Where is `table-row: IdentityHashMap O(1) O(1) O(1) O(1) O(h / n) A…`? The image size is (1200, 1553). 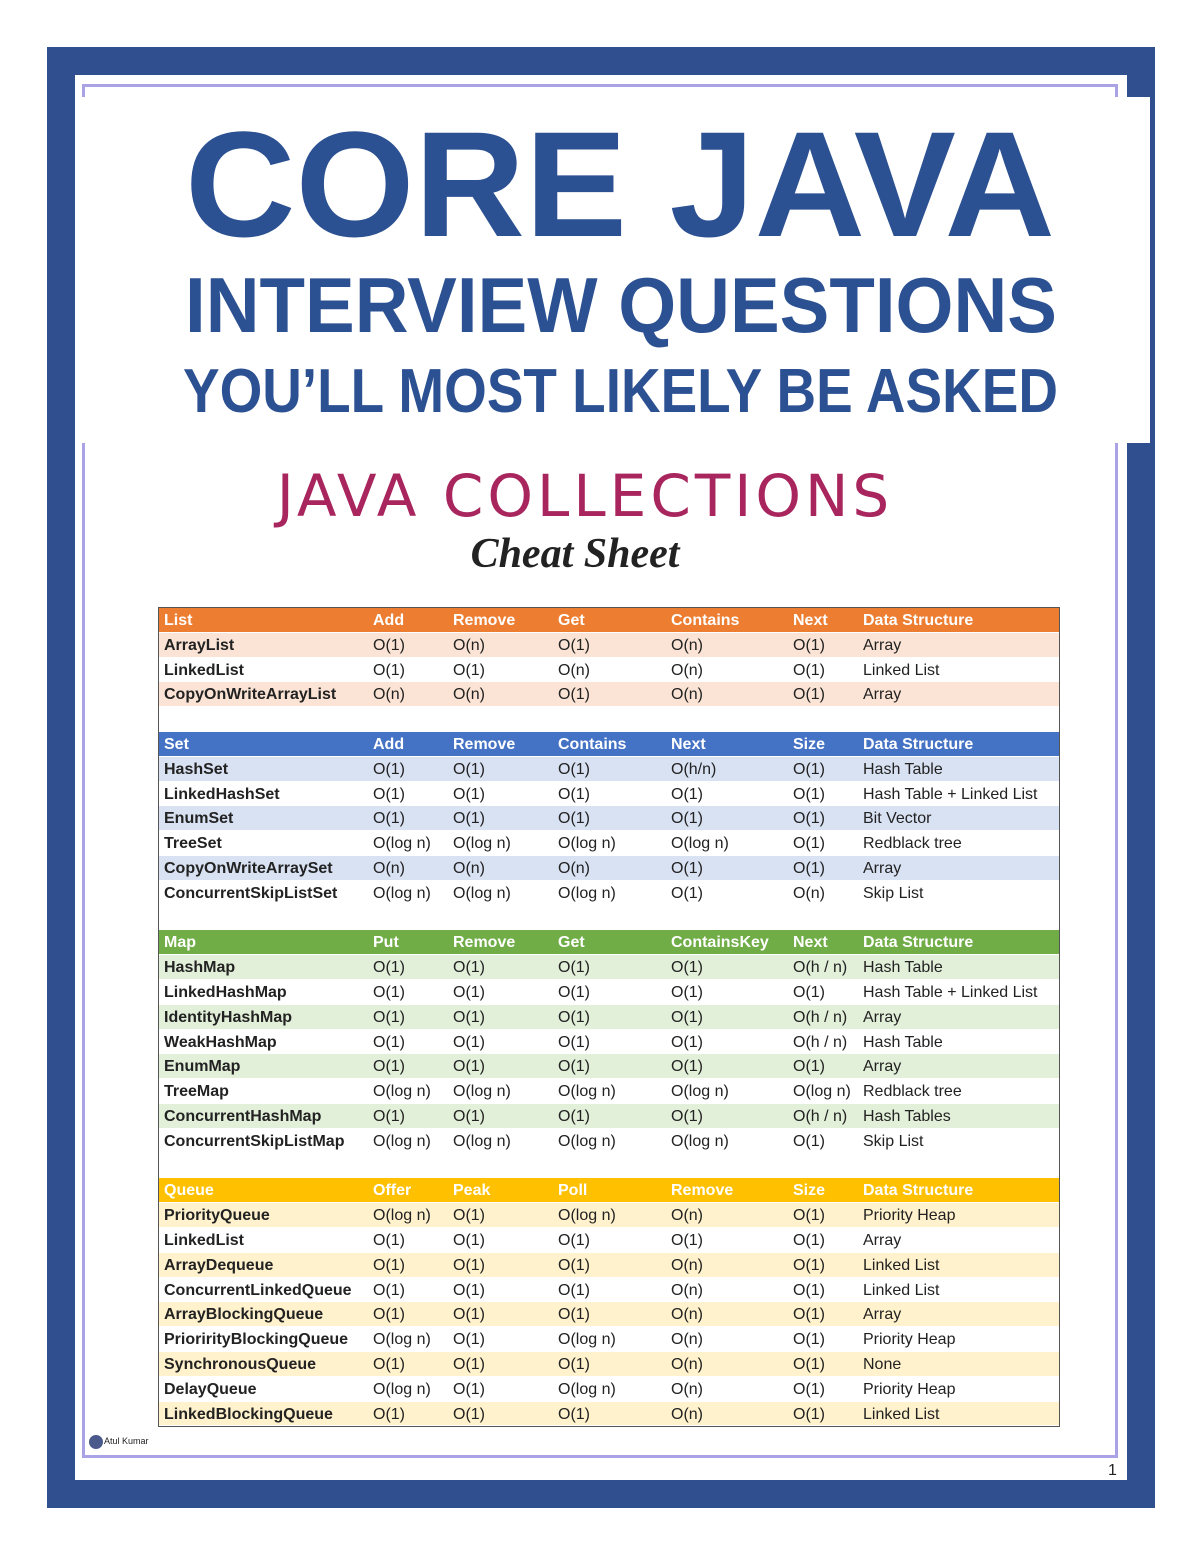
table-row: IdentityHashMap O(1) O(1) O(1) O(1) O(h / n) A… is located at coordinates (609, 1017).